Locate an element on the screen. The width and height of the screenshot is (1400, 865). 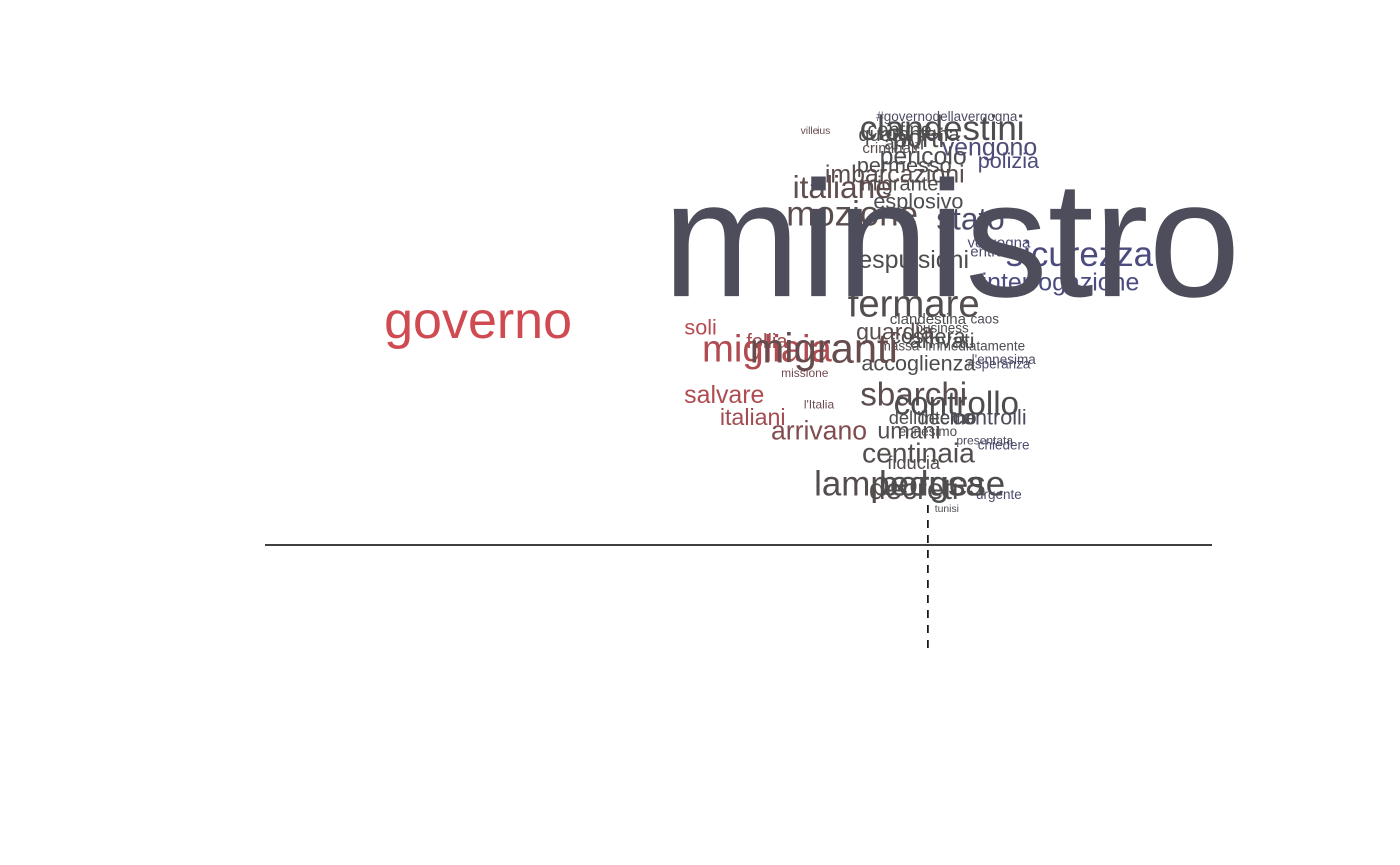
word-label-criminali: criminali is located at coordinates (889, 148).